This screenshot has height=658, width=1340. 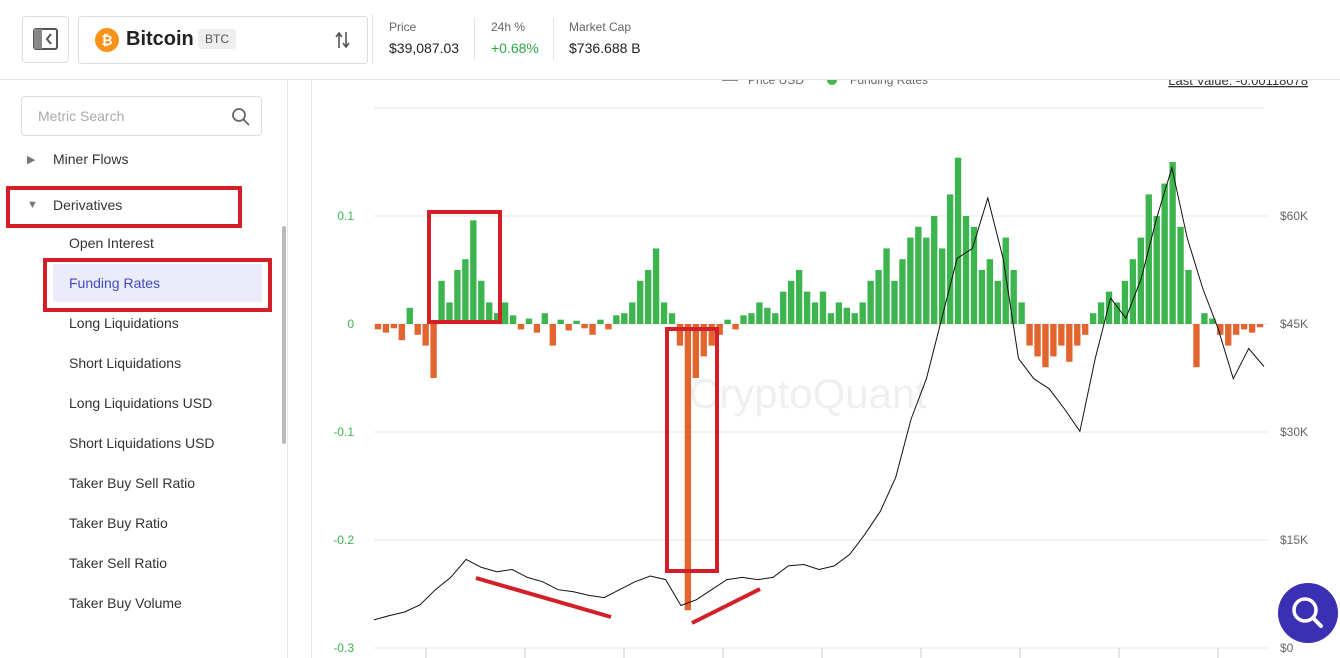 I want to click on stat-value: $39,087.03, so click(x=424, y=48).